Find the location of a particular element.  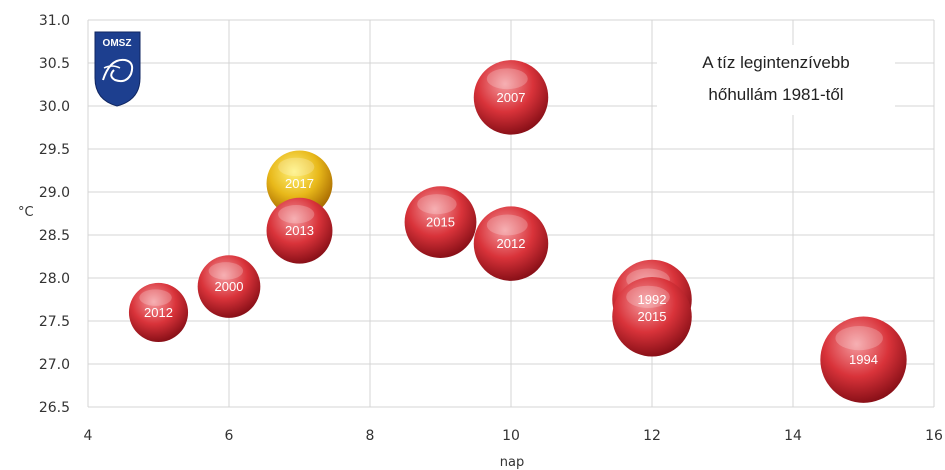

x-tick-label: 12 is located at coordinates (652, 436).